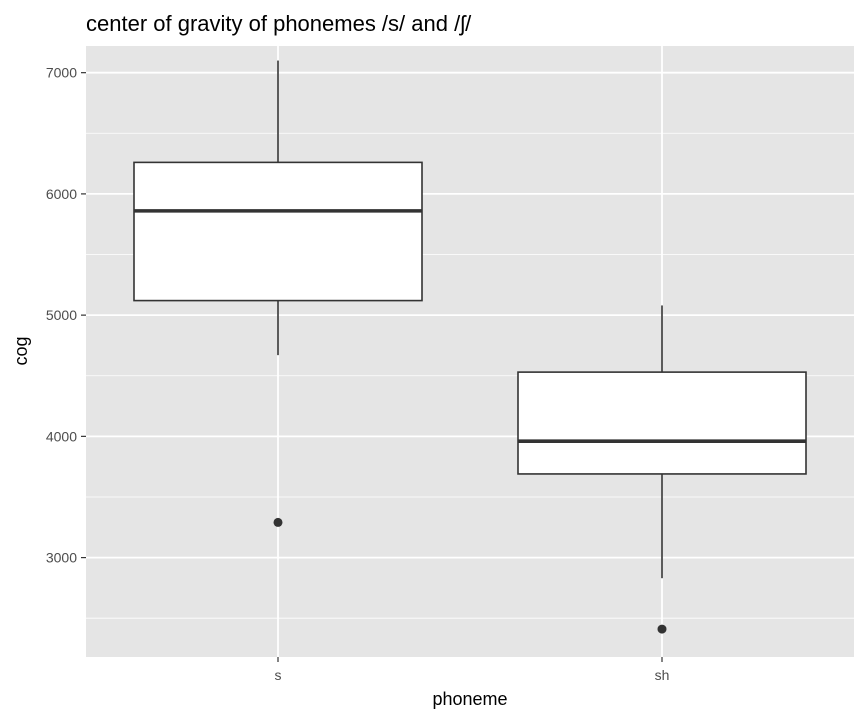 This screenshot has height=720, width=864. I want to click on y-axis: 3000 4000 5000 6000 7000, so click(66, 315).